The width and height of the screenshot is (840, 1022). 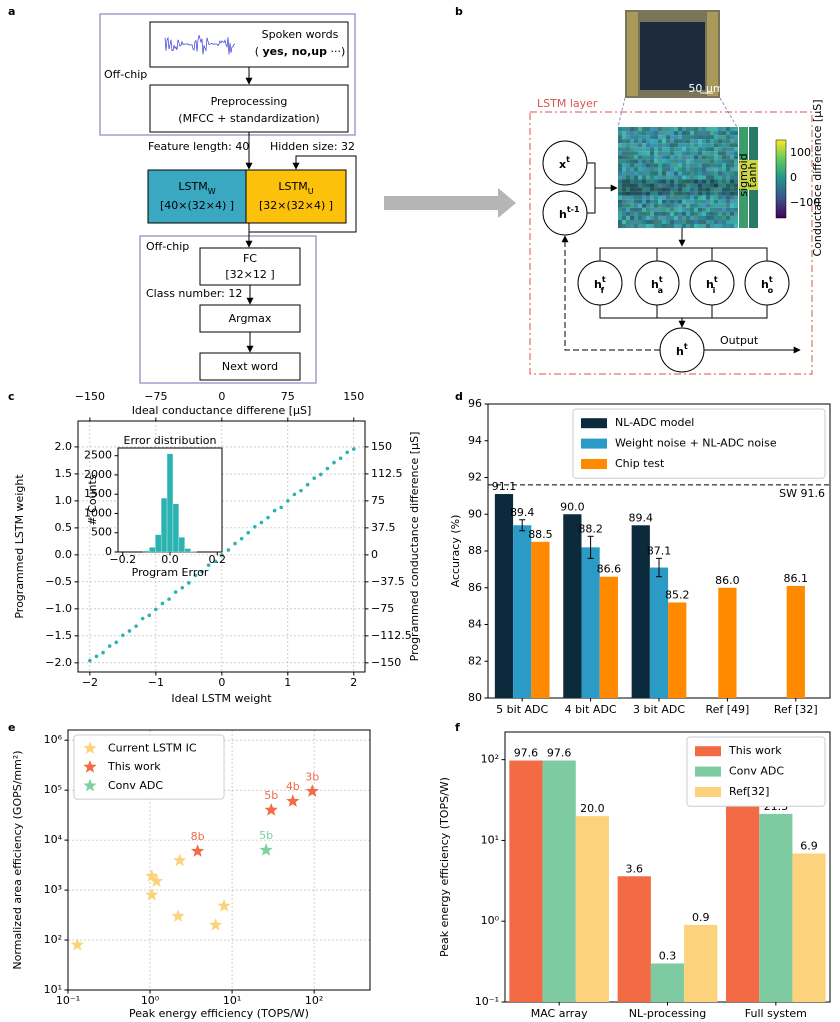 What do you see at coordinates (250, 258) in the screenshot?
I see `fc-label: FC` at bounding box center [250, 258].